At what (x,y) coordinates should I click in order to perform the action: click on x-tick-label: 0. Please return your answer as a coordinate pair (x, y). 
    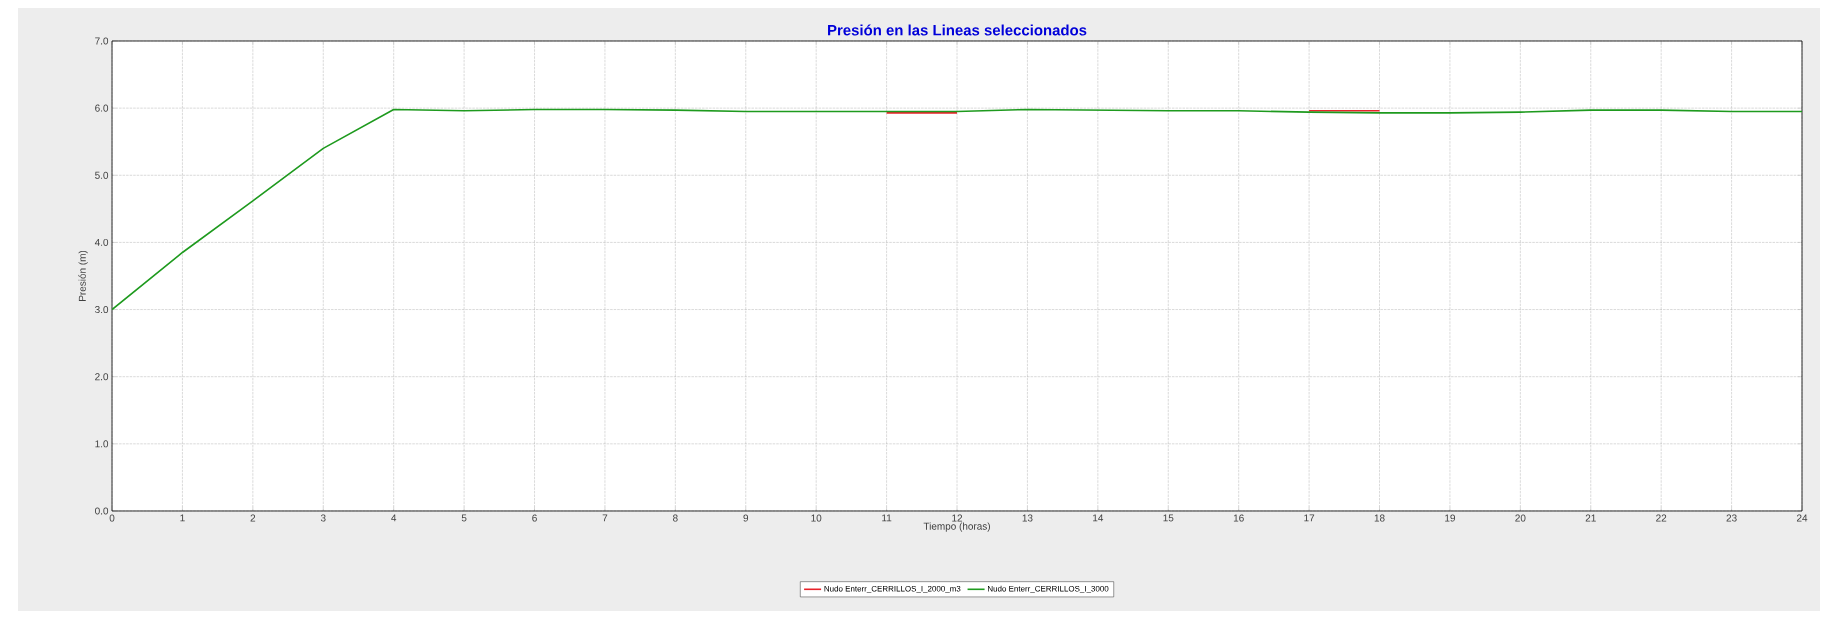
    Looking at the image, I should click on (112, 518).